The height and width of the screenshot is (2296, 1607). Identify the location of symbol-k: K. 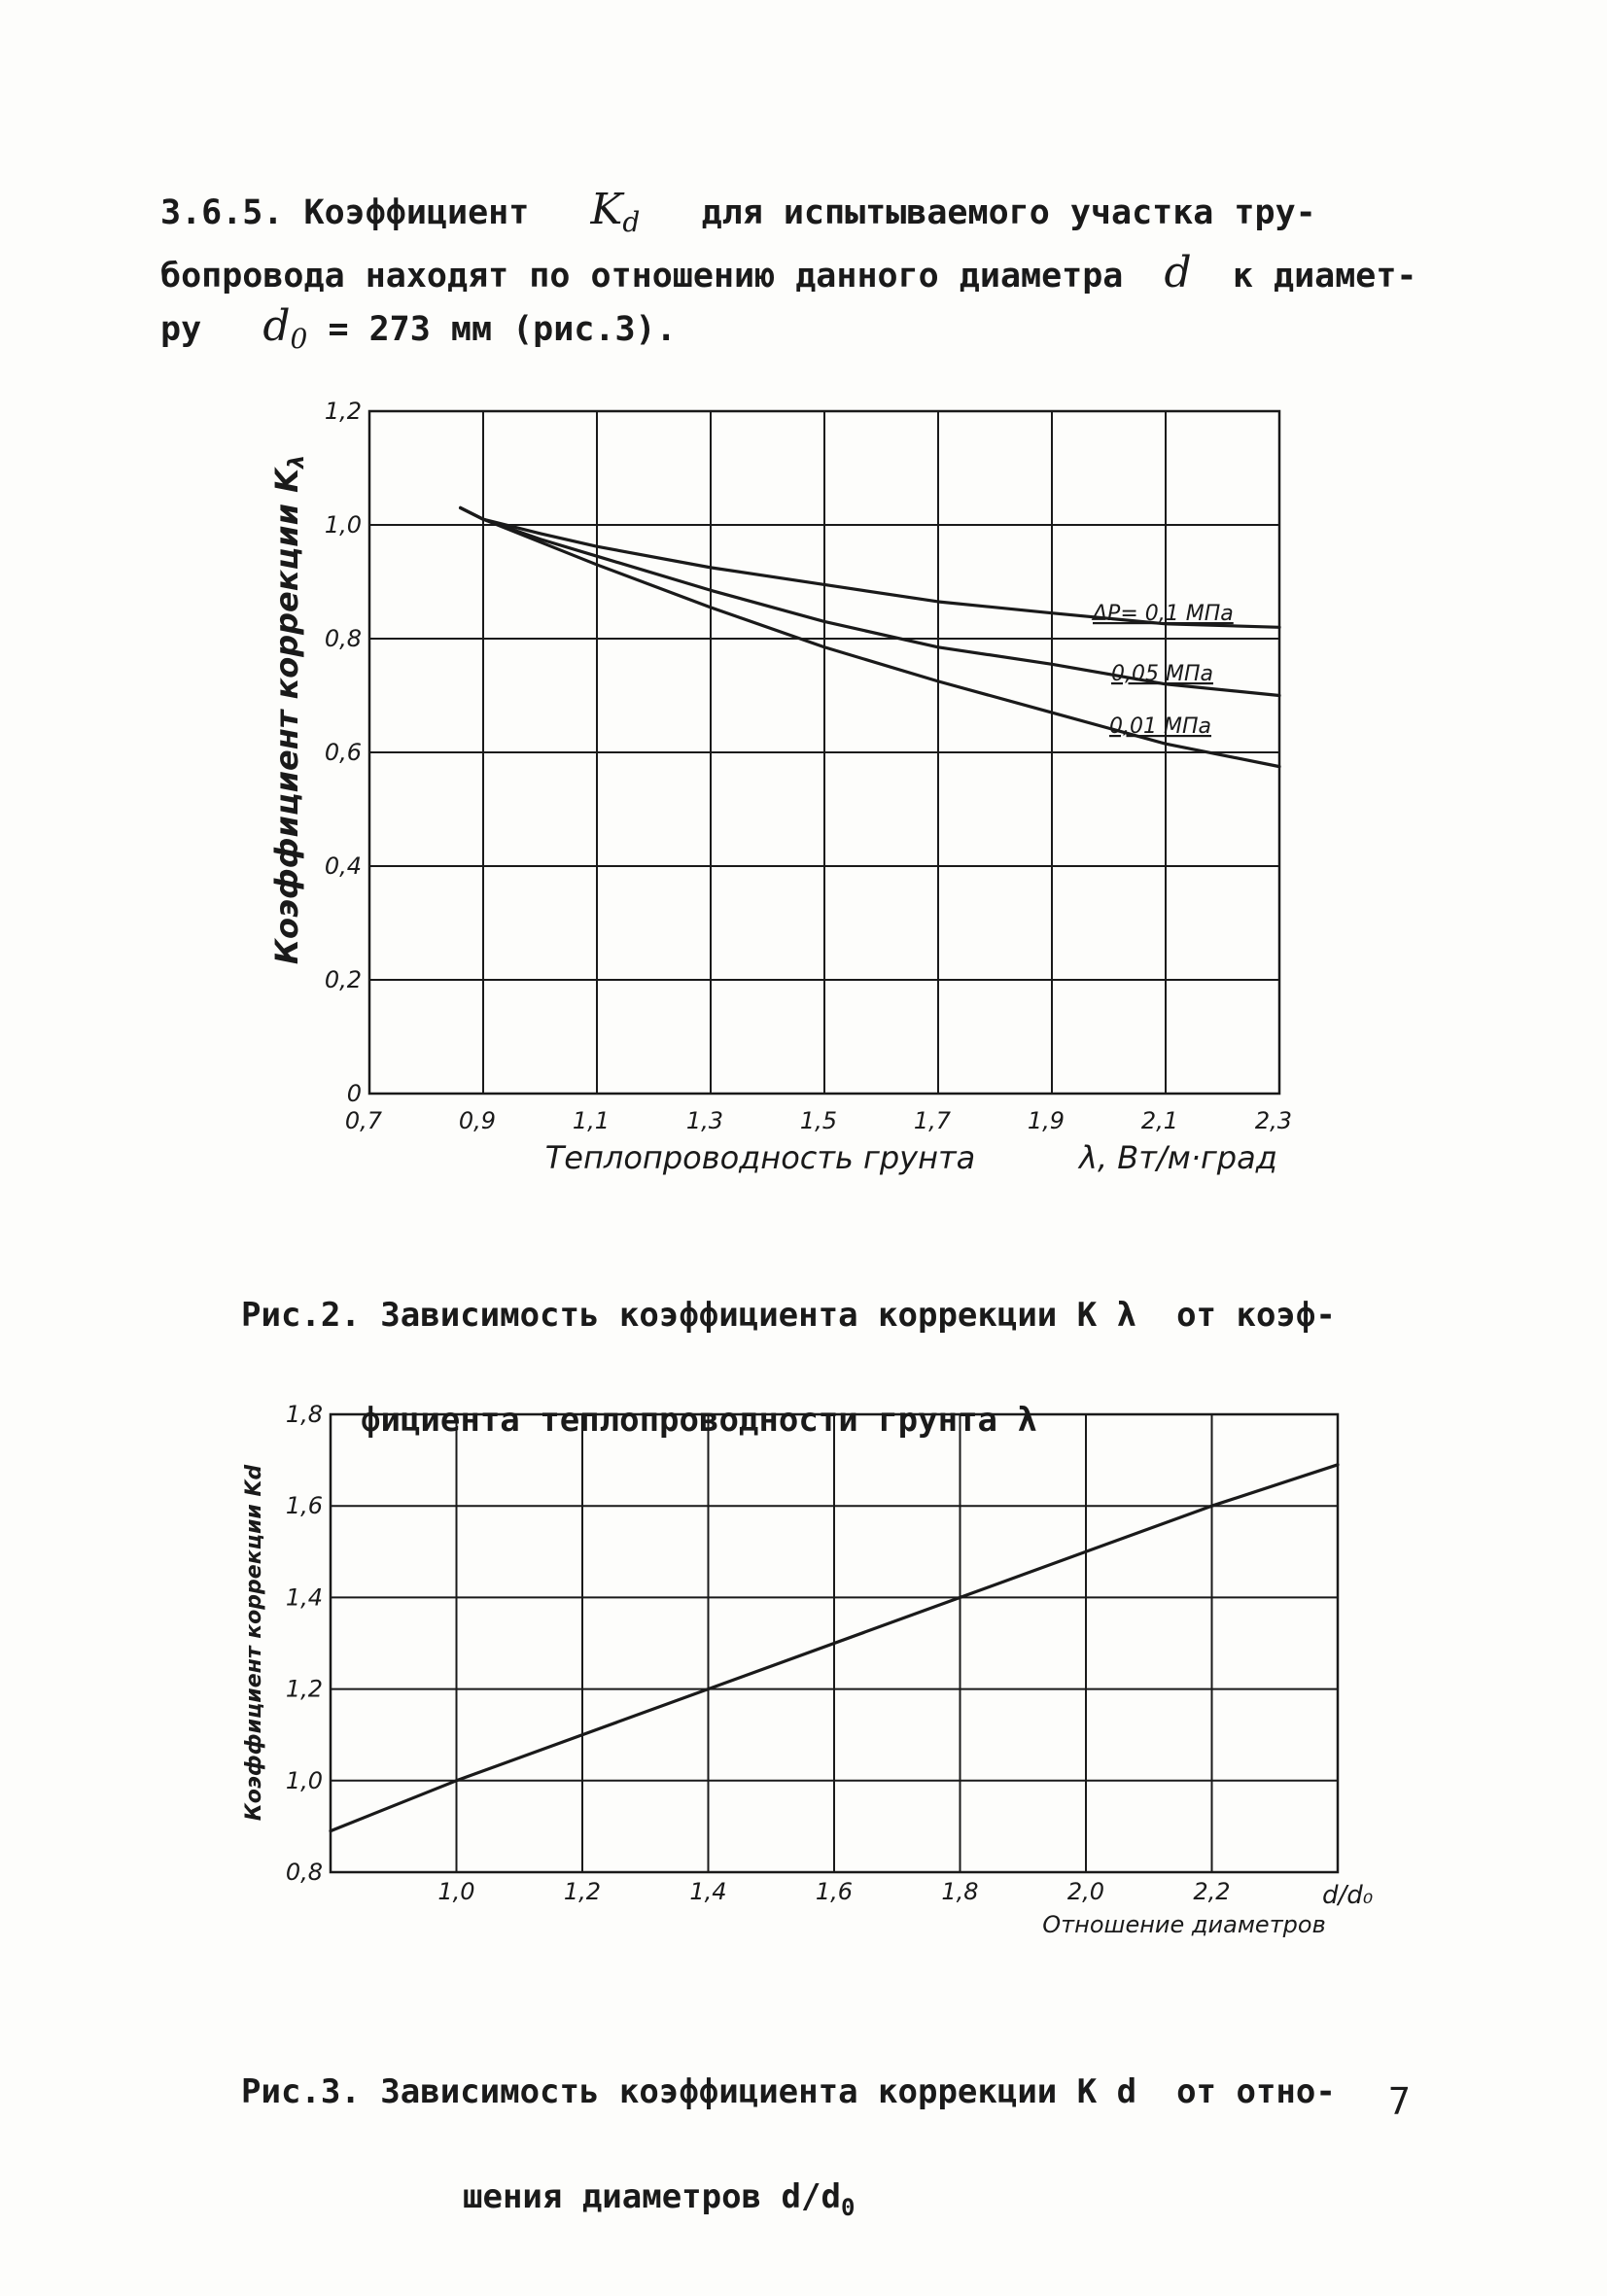
(606, 209).